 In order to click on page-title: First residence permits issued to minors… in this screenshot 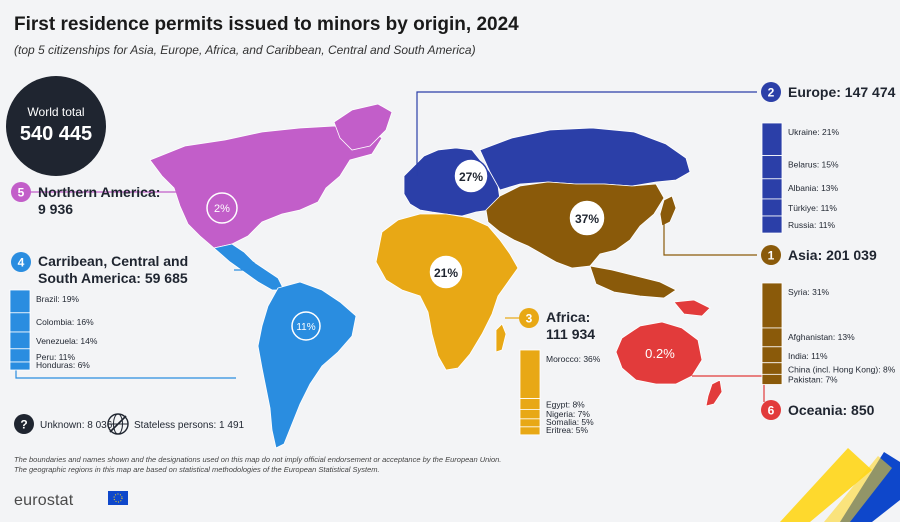, I will do `click(266, 24)`.